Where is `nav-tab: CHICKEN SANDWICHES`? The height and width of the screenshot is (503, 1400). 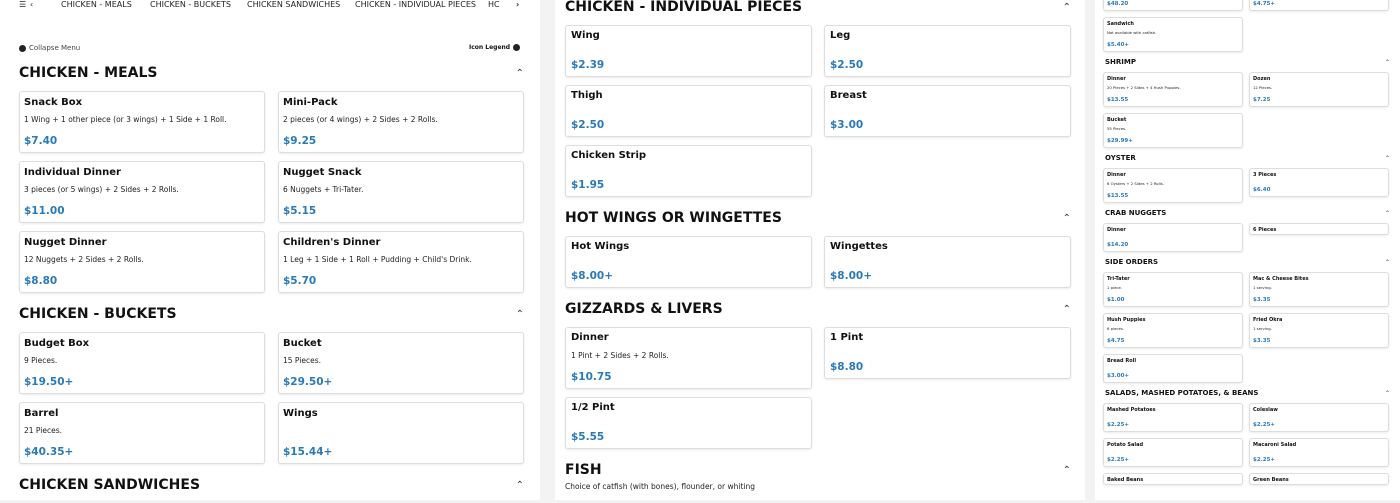
nav-tab: CHICKEN SANDWICHES is located at coordinates (294, 4).